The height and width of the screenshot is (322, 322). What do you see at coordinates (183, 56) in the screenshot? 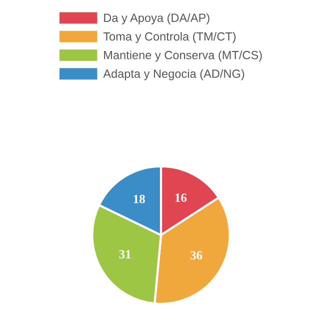
I see `legend-label: Mantiene y Conserva (MT/CS)` at bounding box center [183, 56].